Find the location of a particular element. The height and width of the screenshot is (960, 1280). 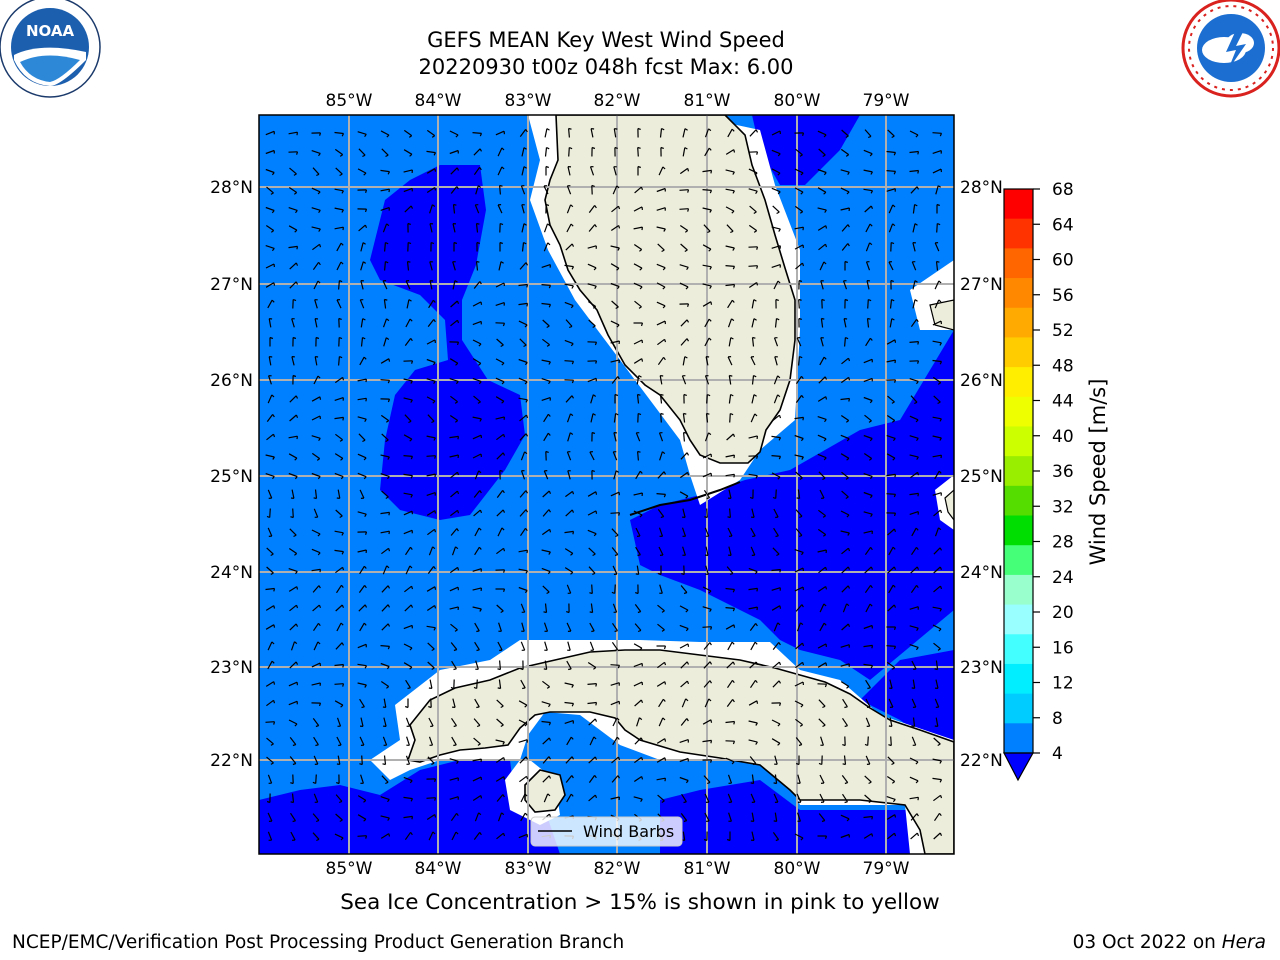

chart-subtitle: 20220930 t00z 048h fcst Max: 6.00 is located at coordinates (606, 67).